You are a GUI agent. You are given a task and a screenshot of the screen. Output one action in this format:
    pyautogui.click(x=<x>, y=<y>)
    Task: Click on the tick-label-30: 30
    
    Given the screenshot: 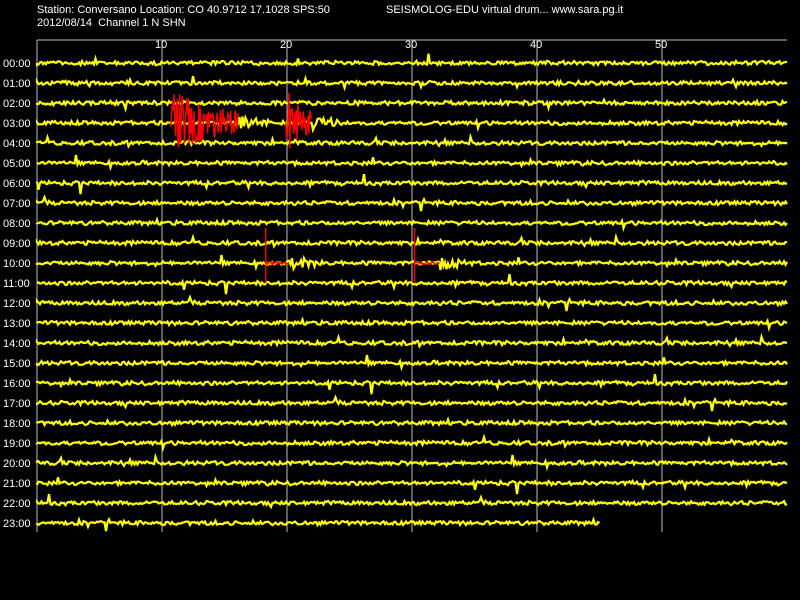 What is the action you would take?
    pyautogui.click(x=411, y=45)
    